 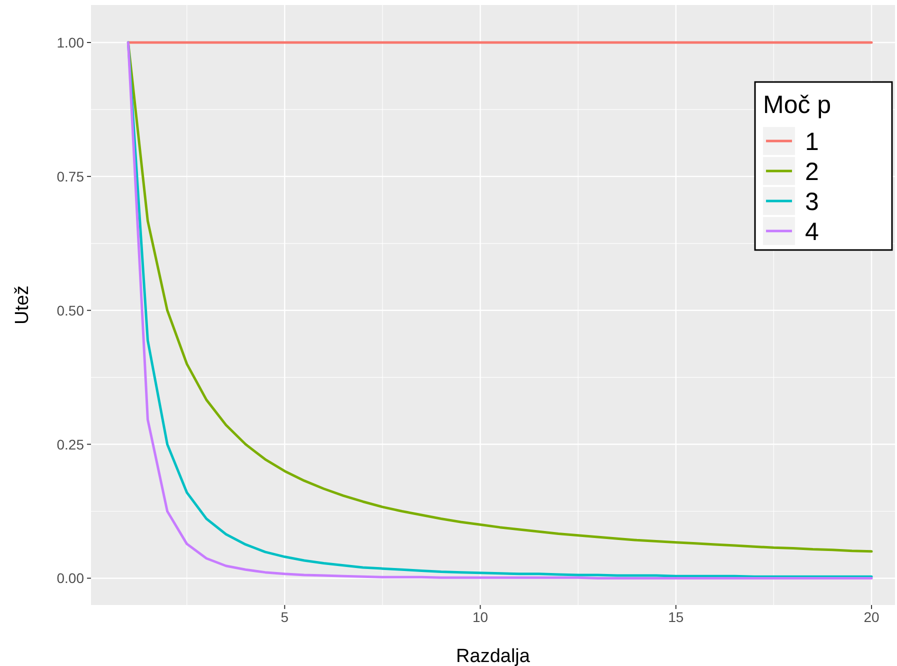 I want to click on y-tick-label: 0.50, so click(x=70, y=310).